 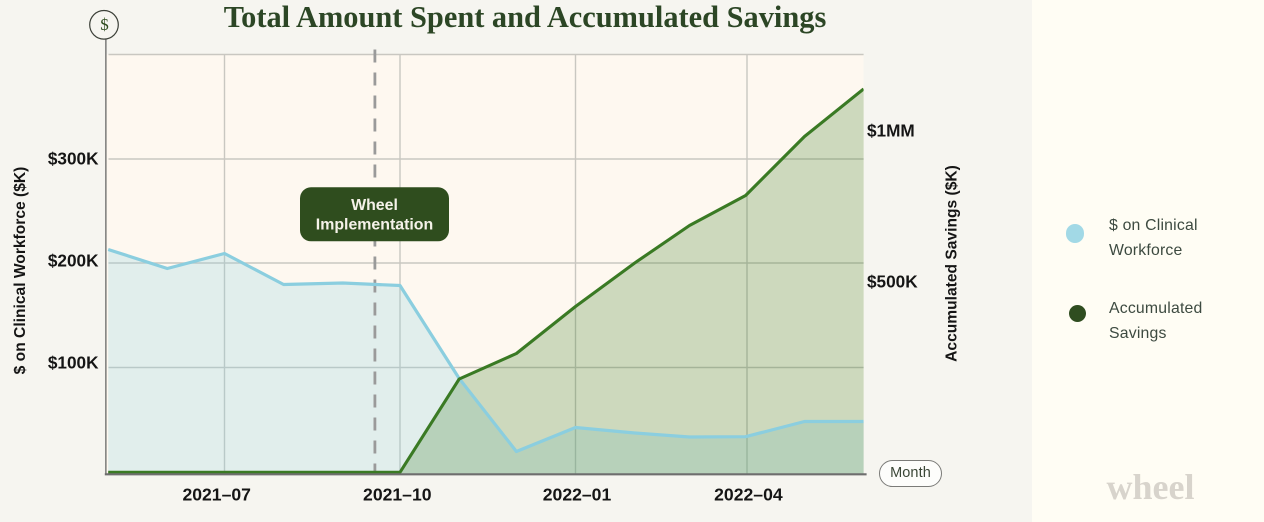 I want to click on svg-text: $100K, so click(x=73, y=363).